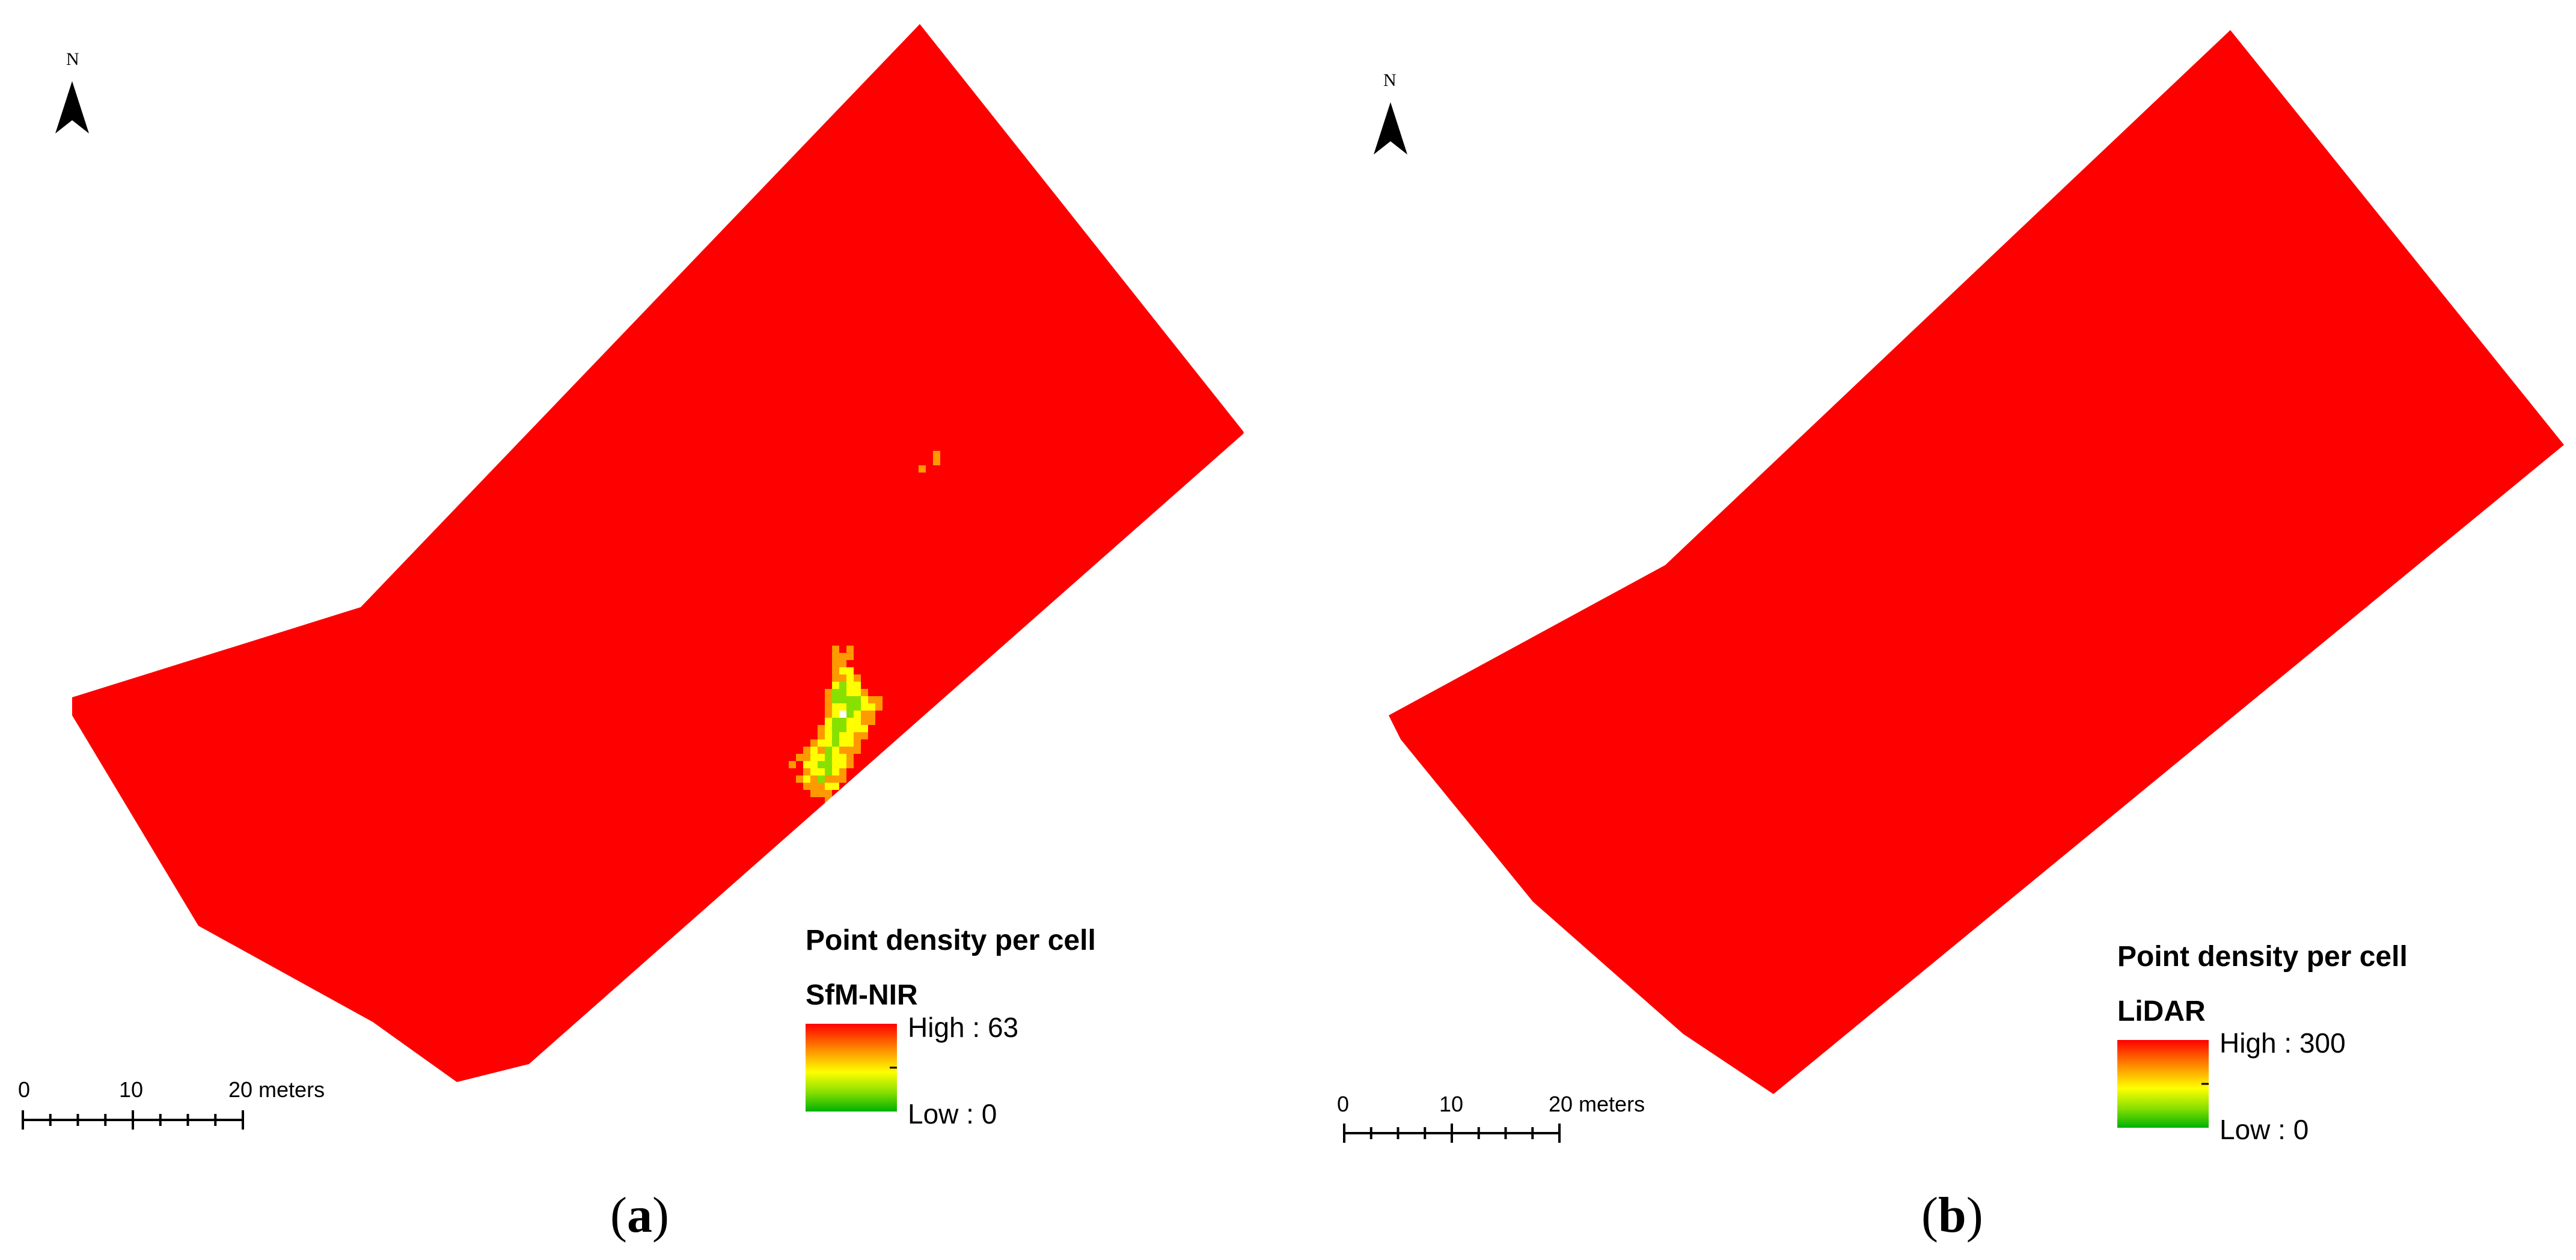  I want to click on legend-high-label: High : 63, so click(963, 1028).